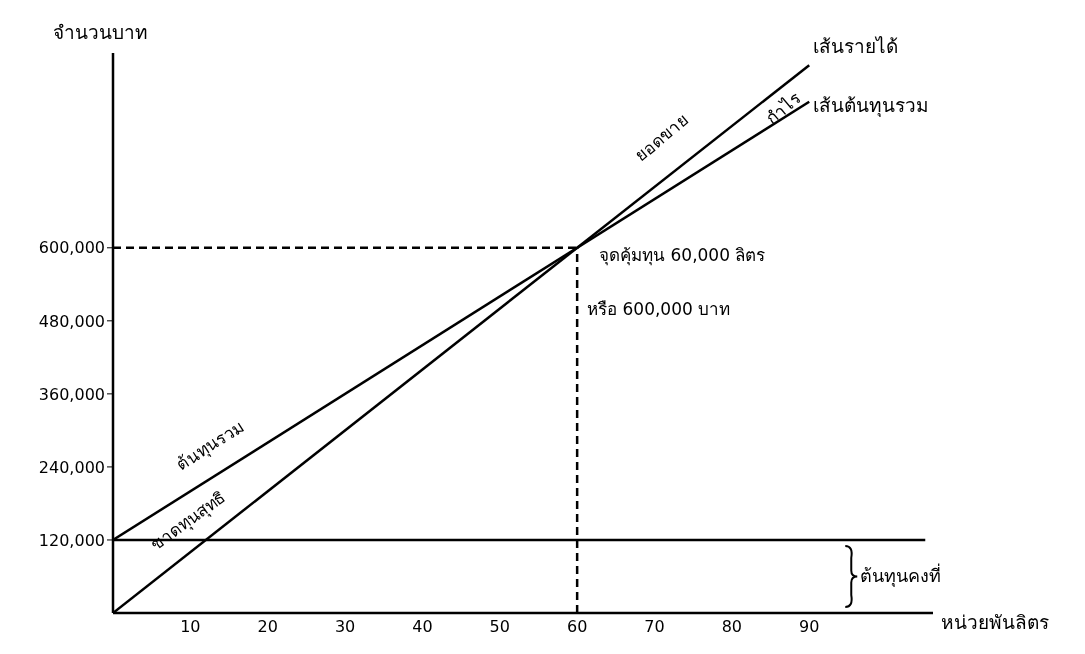 Image resolution: width=1085 pixels, height=654 pixels. I want to click on x-tick-label: 30, so click(345, 627).